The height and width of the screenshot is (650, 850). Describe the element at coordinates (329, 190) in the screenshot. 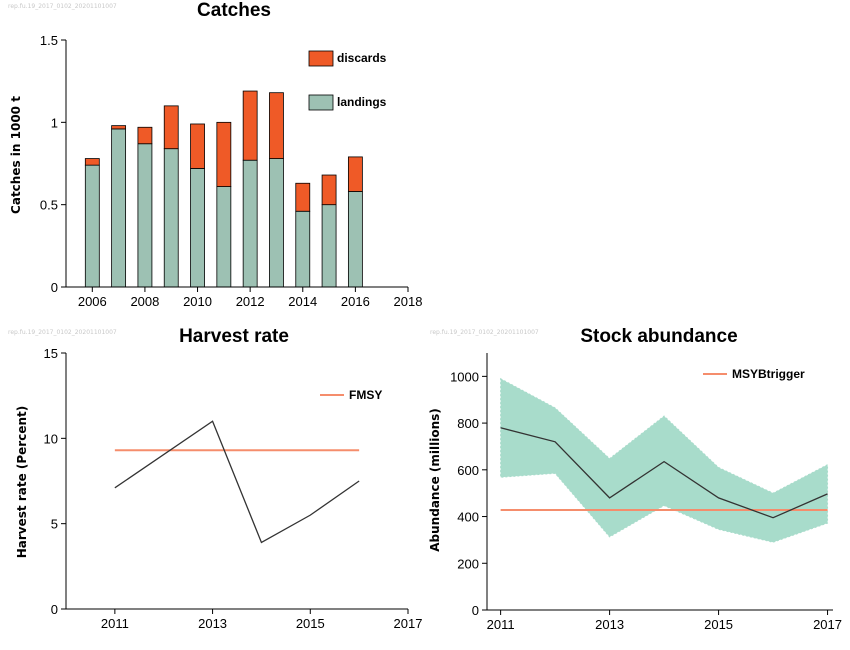

I see `discards-bar-2015` at that location.